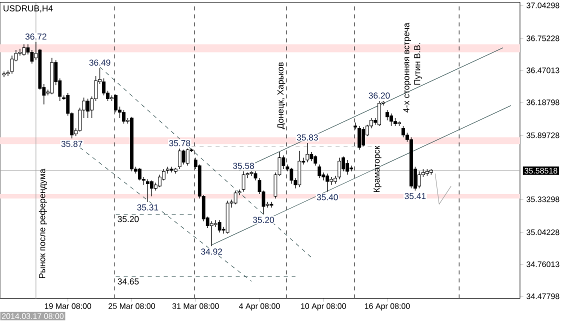 The width and height of the screenshot is (572, 325). I want to click on text: 36.49, so click(99, 63).